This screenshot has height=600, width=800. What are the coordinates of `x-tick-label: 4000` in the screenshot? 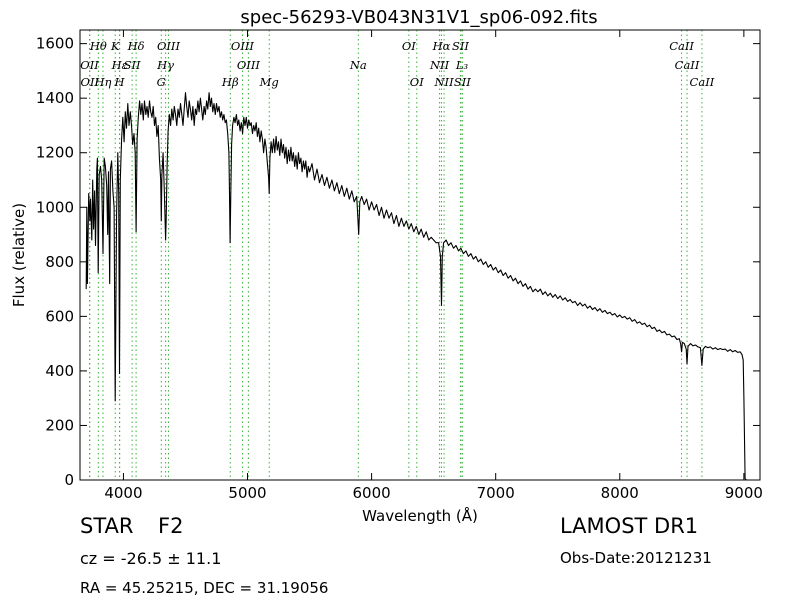 It's located at (123, 493).